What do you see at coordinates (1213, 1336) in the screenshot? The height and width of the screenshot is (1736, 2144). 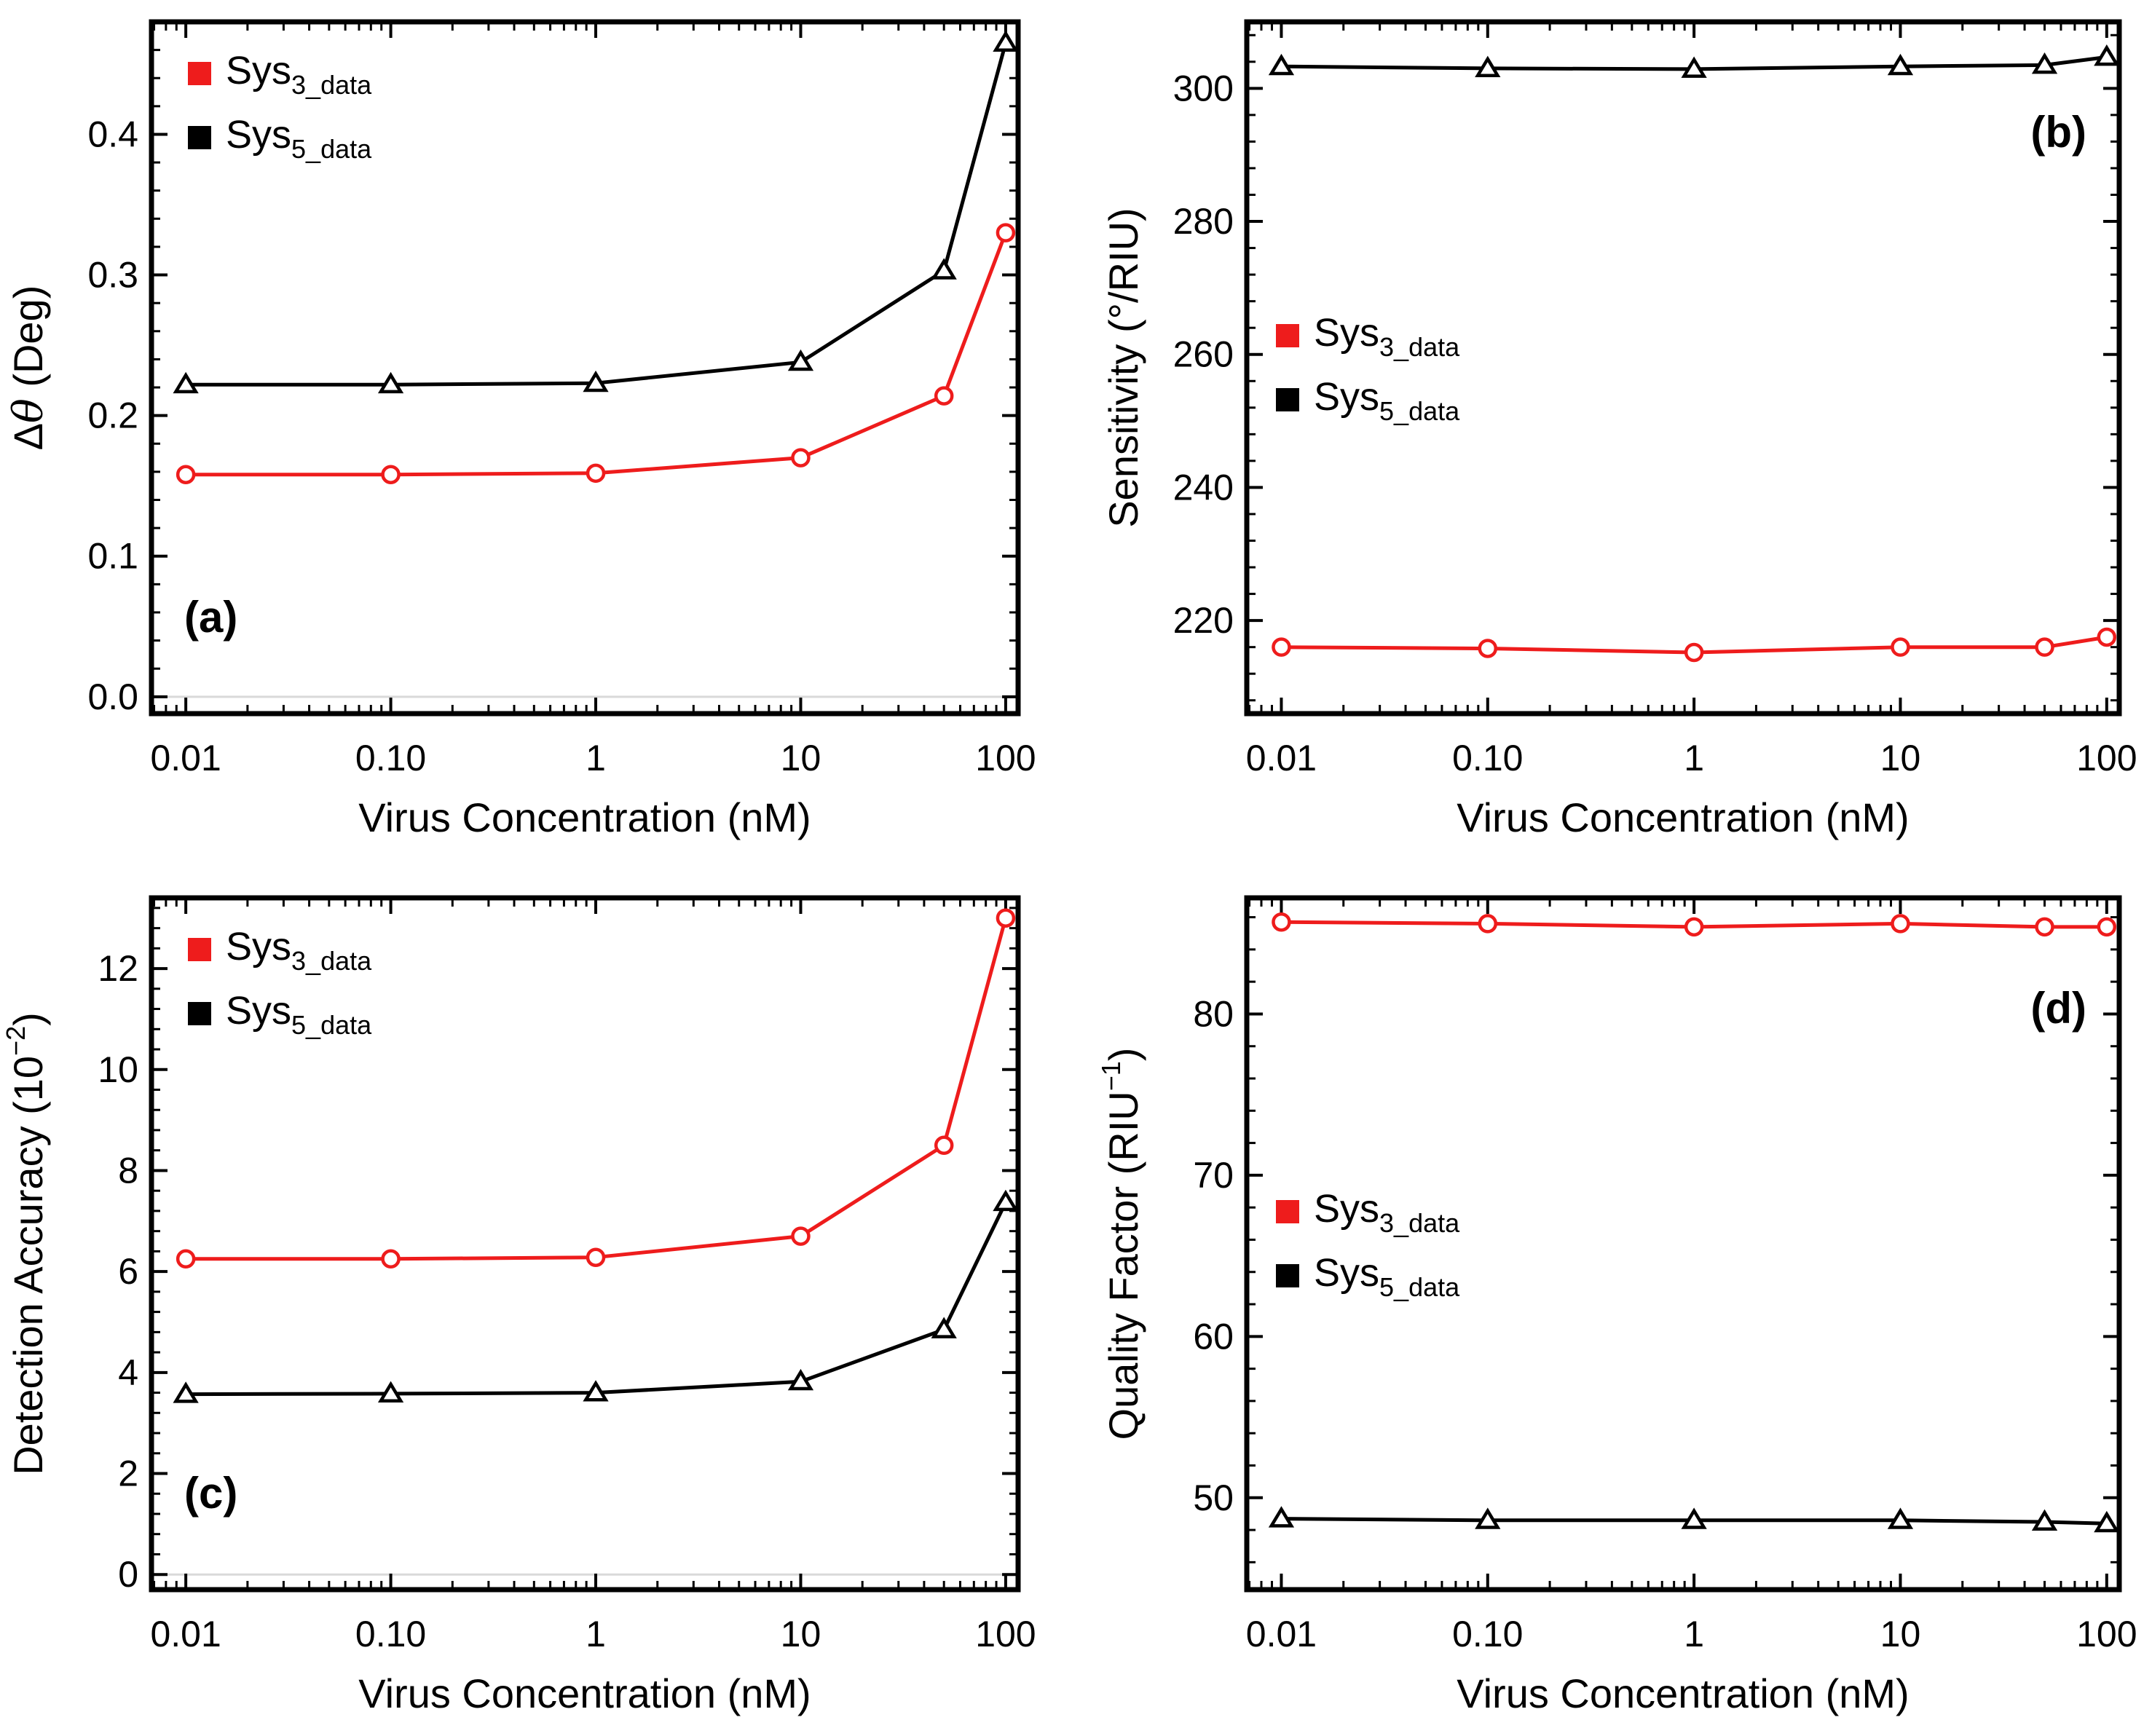 I see `y-tick-label: 60` at bounding box center [1213, 1336].